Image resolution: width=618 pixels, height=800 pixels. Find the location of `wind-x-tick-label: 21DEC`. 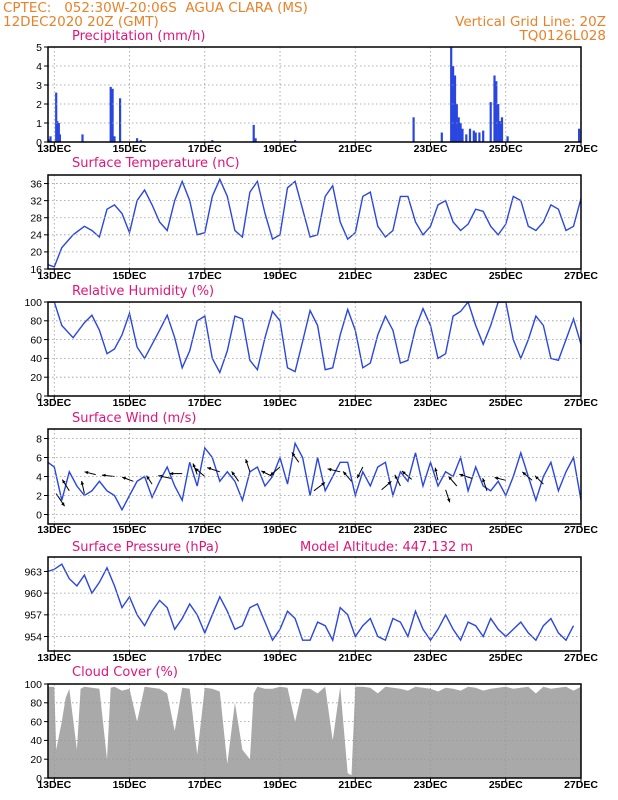

wind-x-tick-label: 21DEC is located at coordinates (355, 530).